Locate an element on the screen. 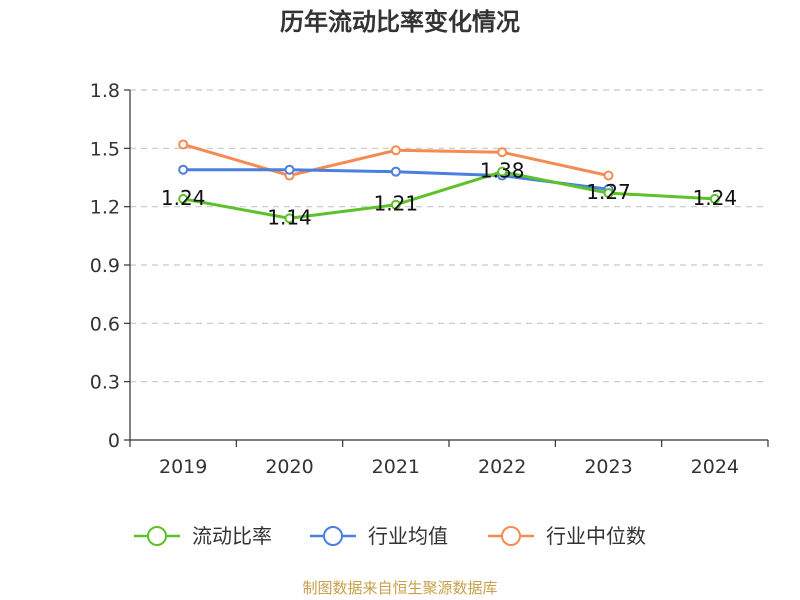  series-lines is located at coordinates (449, 181).